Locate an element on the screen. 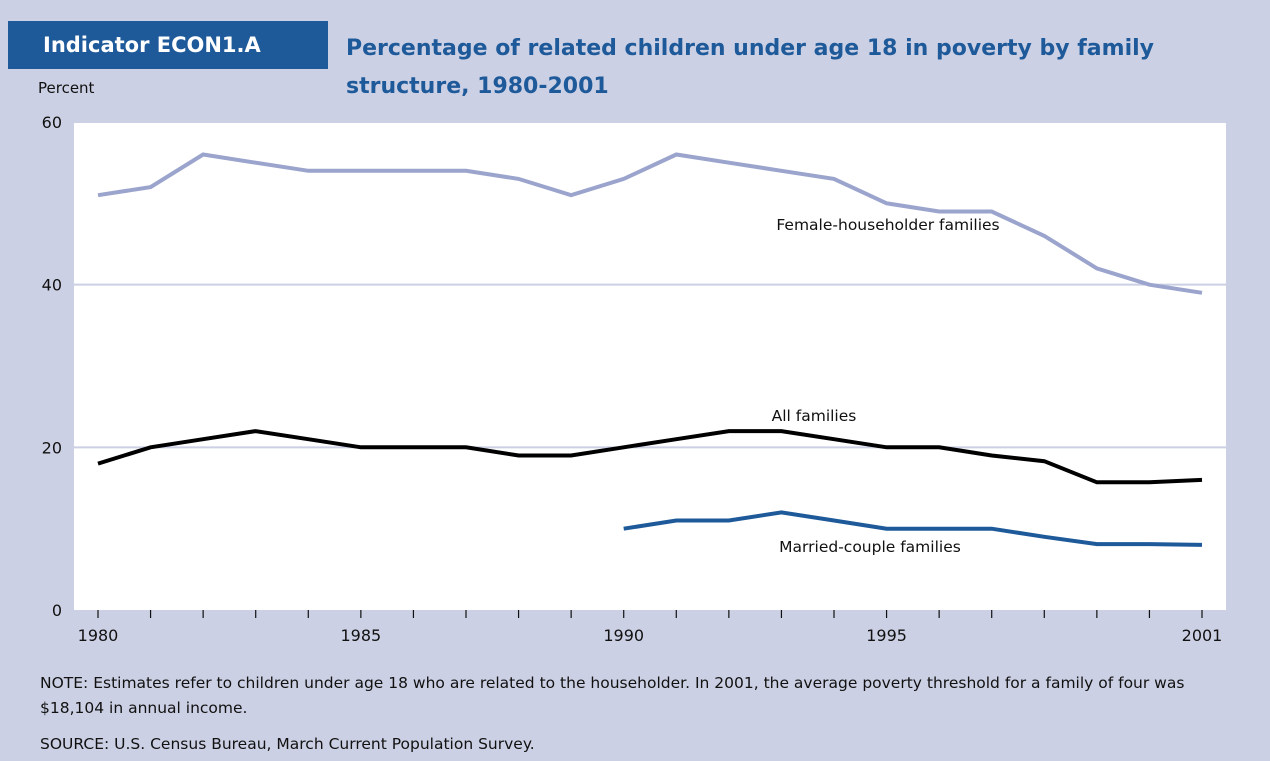 The image size is (1270, 761). y-tick-label-0: 0 is located at coordinates (57, 610).